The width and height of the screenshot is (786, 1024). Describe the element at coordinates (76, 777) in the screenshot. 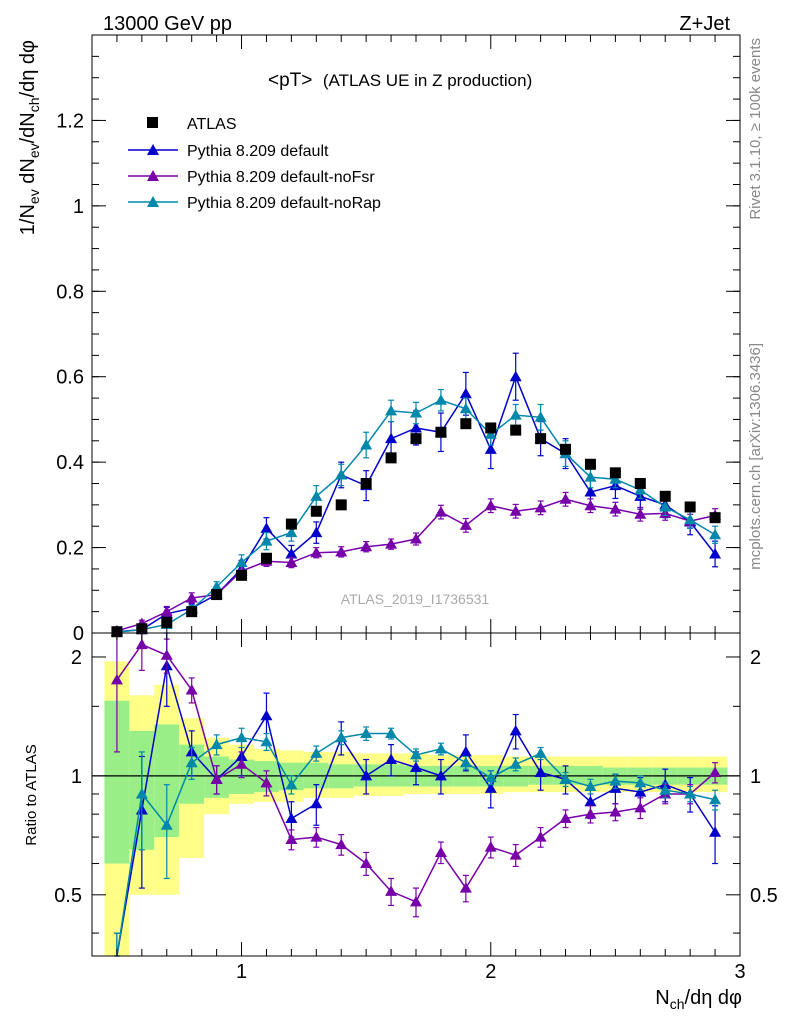

I see `ratio-y-tick-label: 1` at that location.